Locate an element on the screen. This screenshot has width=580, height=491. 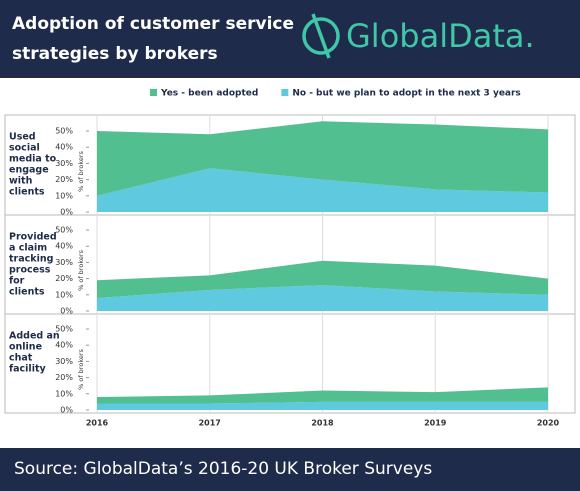
x-tick-label: 2020 is located at coordinates (548, 423).